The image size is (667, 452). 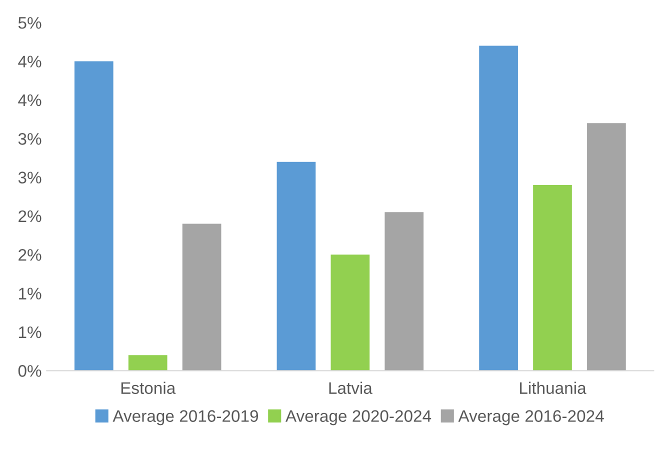 I want to click on legend-label: Average 2020-2024, so click(x=358, y=418).